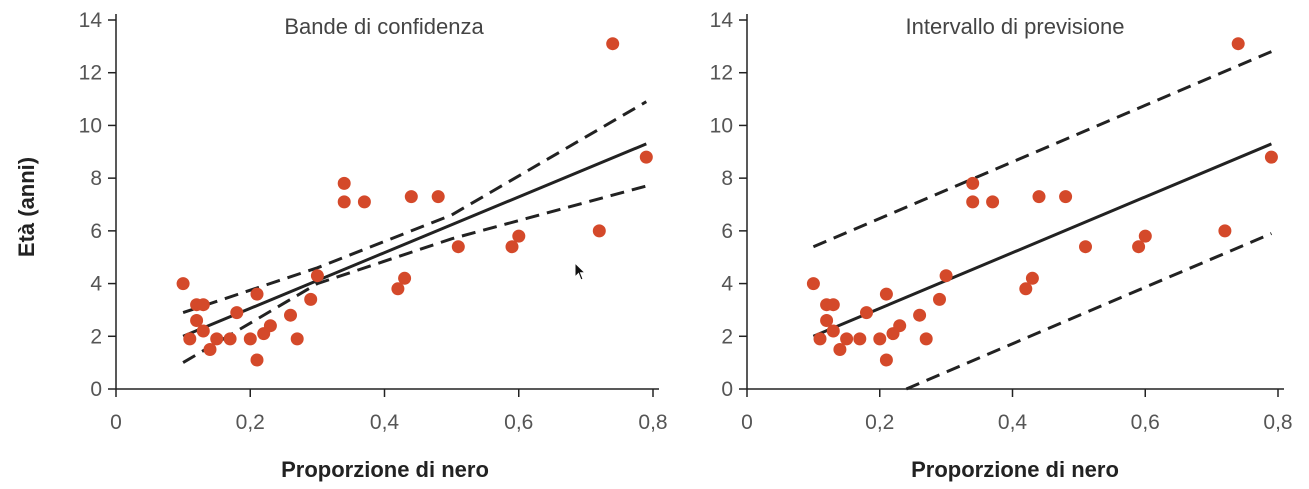 This screenshot has width=1309, height=489. I want to click on mouse-pointer-icon, so click(580, 271).